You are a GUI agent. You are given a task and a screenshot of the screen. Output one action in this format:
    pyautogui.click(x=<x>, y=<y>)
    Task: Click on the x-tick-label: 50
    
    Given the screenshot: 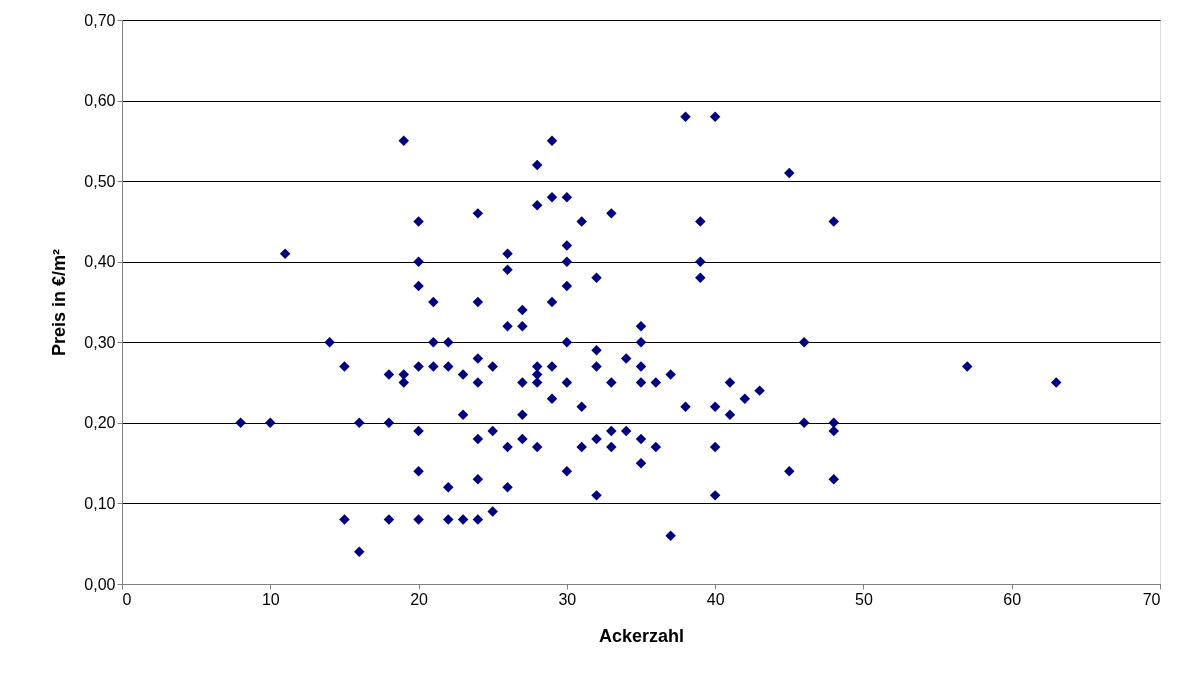 What is the action you would take?
    pyautogui.click(x=864, y=599)
    